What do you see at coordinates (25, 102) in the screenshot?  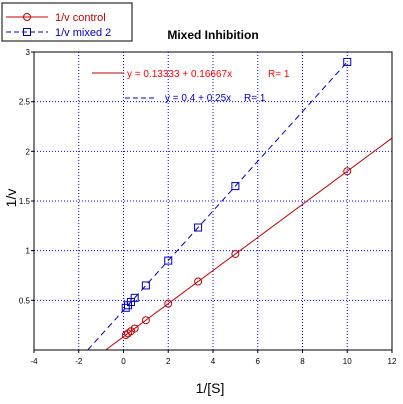 I see `y-tick-label: 2.5` at bounding box center [25, 102].